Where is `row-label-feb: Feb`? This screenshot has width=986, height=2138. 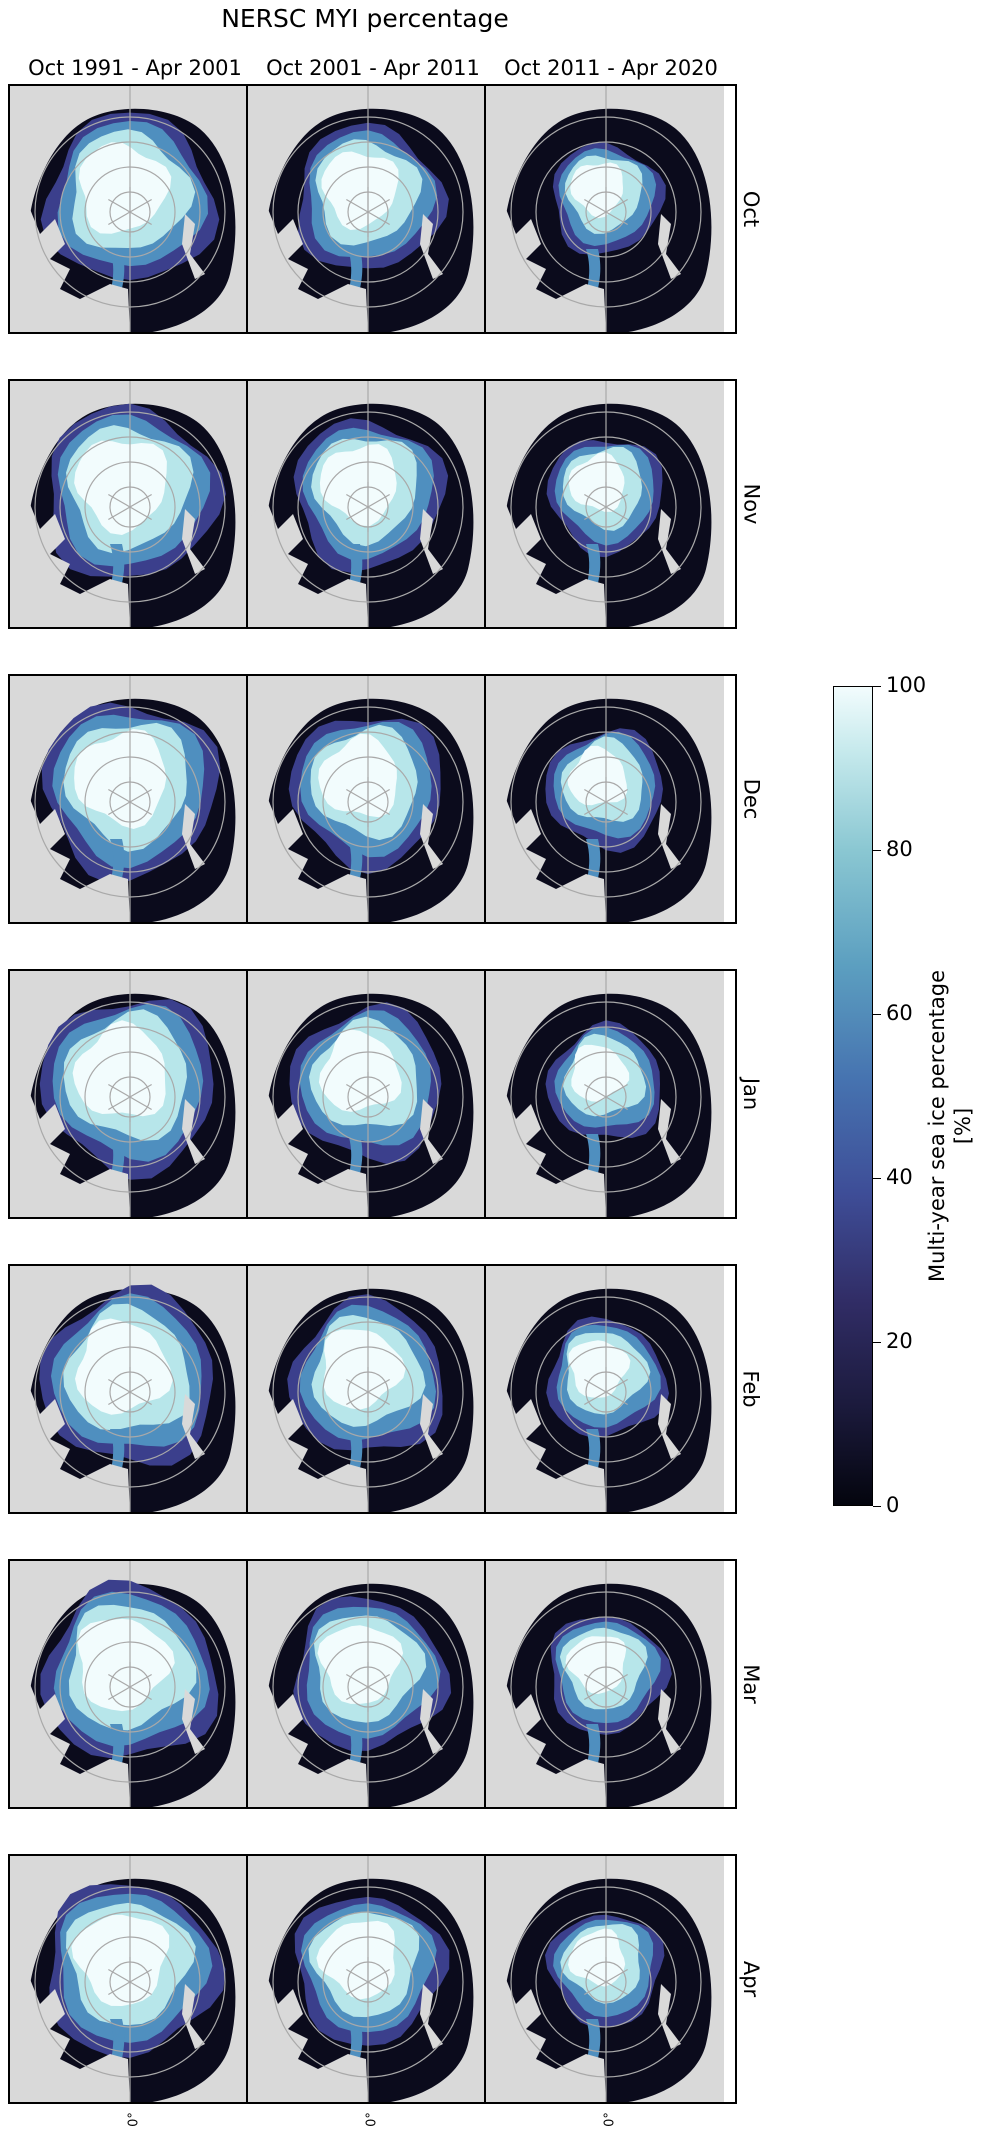
row-label-feb: Feb is located at coordinates (751, 1388).